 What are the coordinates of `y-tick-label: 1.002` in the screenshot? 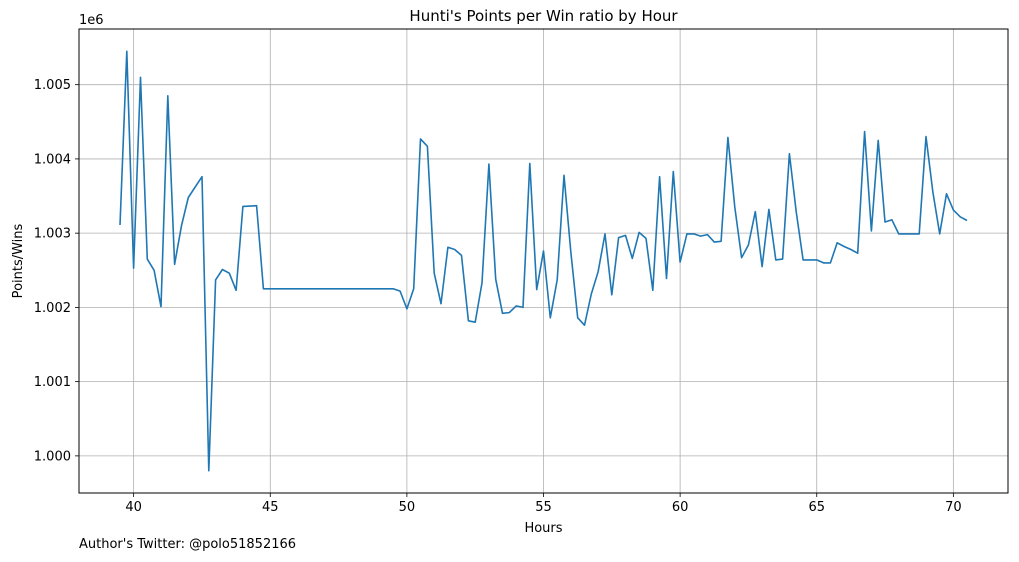 It's located at (52, 308).